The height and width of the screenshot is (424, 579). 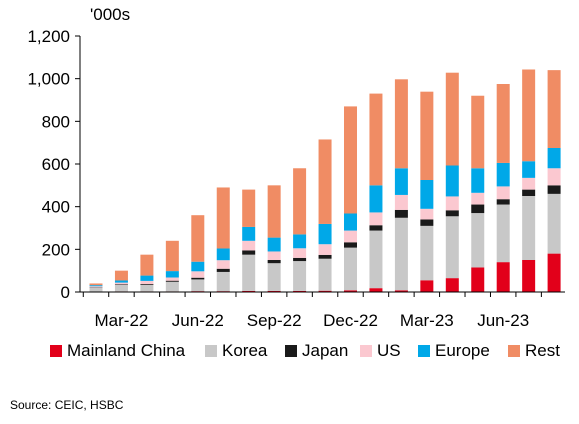 I want to click on x-tick-label: Mar-23, so click(x=427, y=320).